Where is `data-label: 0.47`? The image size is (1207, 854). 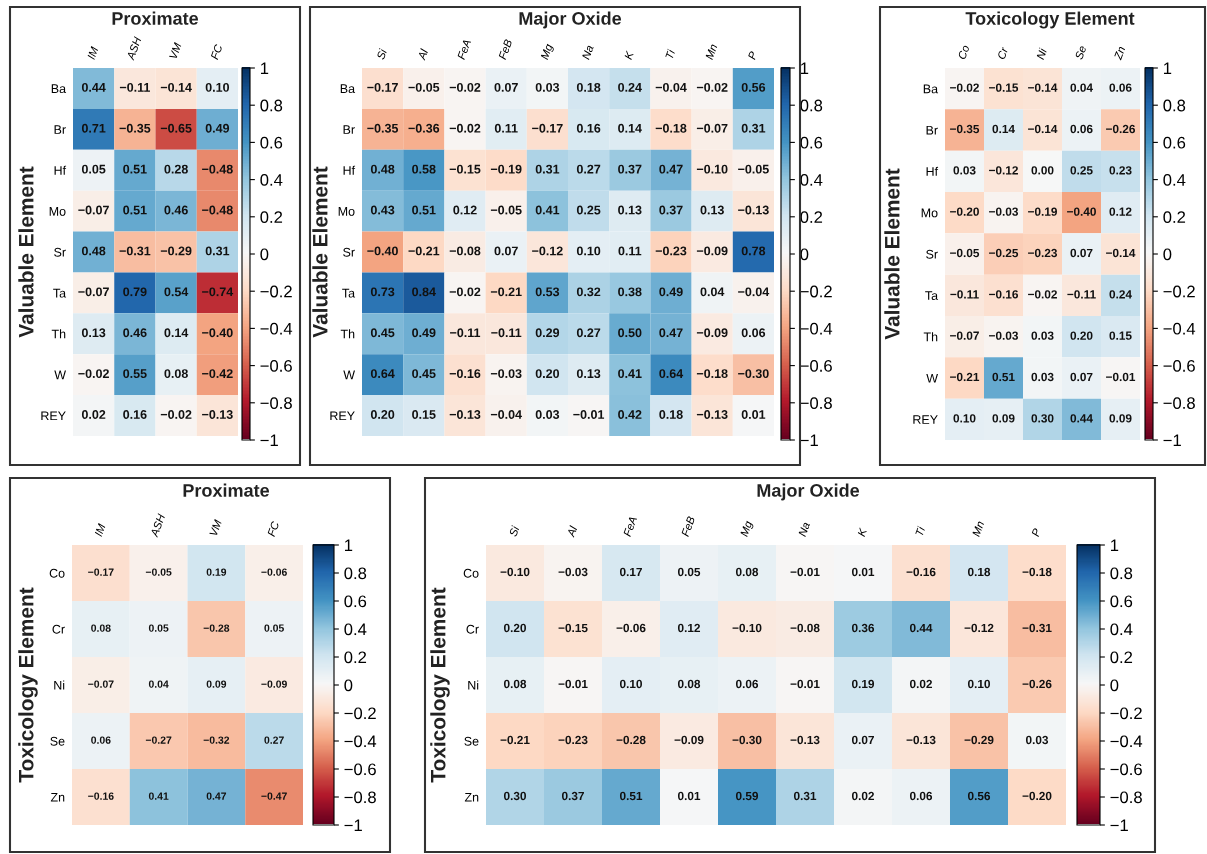 data-label: 0.47 is located at coordinates (216, 796).